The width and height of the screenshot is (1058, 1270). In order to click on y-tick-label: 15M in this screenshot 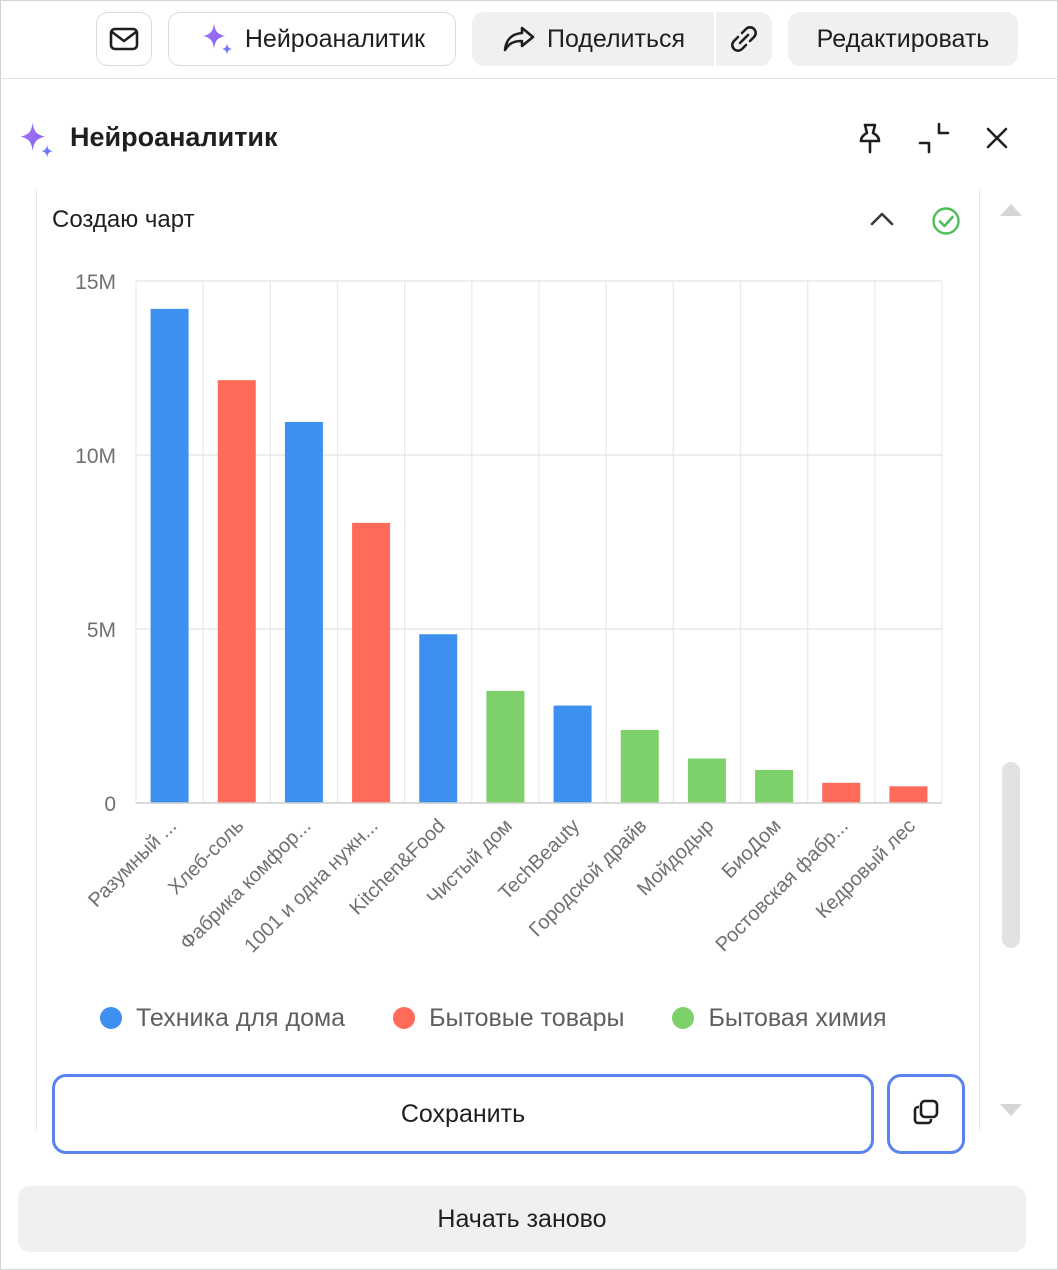, I will do `click(95, 282)`.